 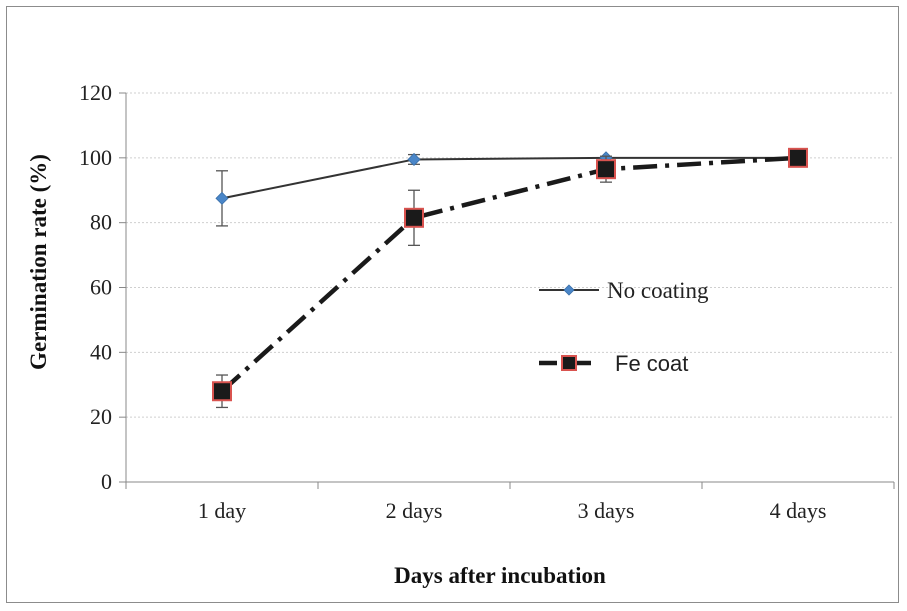 What do you see at coordinates (651, 363) in the screenshot?
I see `legend-label: Fe coat` at bounding box center [651, 363].